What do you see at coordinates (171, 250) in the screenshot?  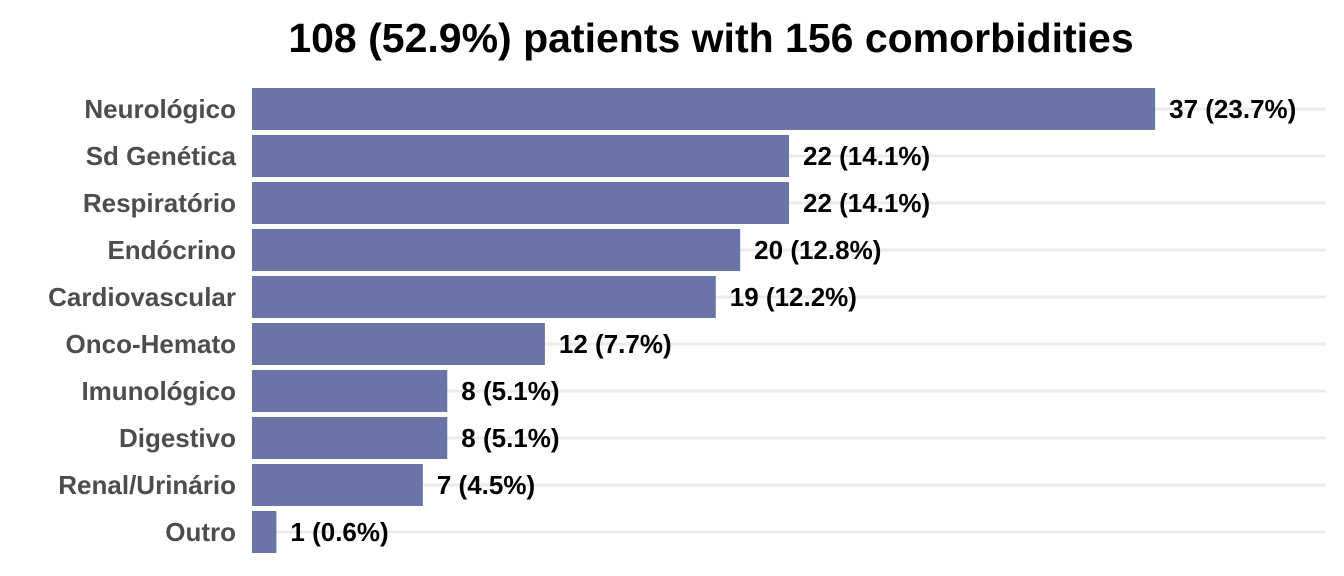 I see `category-label: Endócrino` at bounding box center [171, 250].